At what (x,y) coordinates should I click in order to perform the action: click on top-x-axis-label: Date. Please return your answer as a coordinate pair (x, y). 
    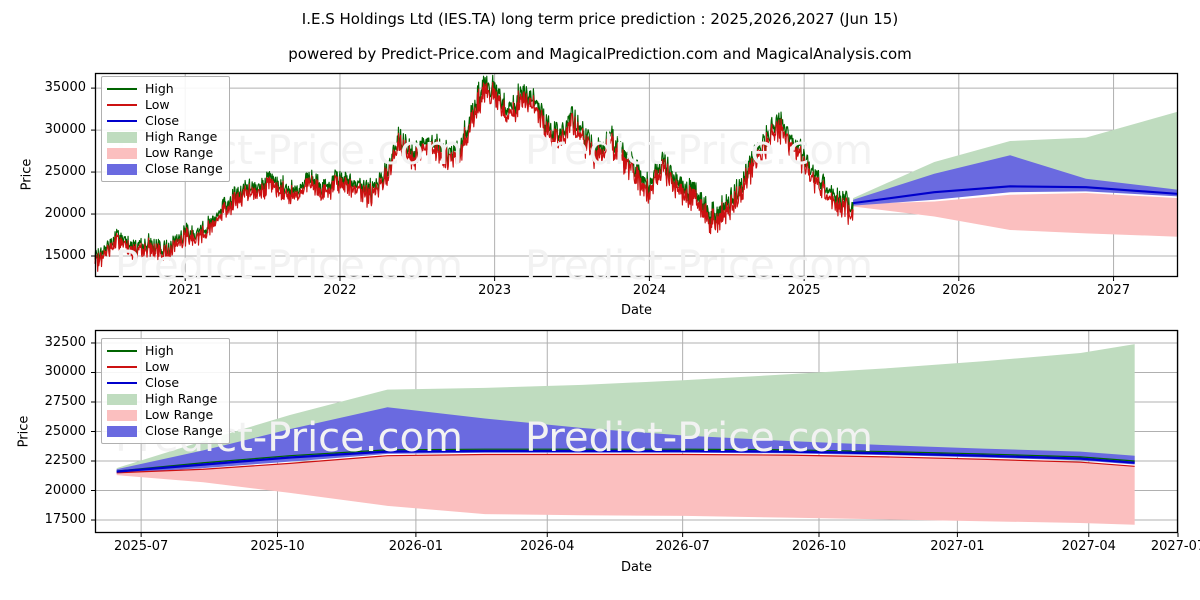
    Looking at the image, I should click on (636, 310).